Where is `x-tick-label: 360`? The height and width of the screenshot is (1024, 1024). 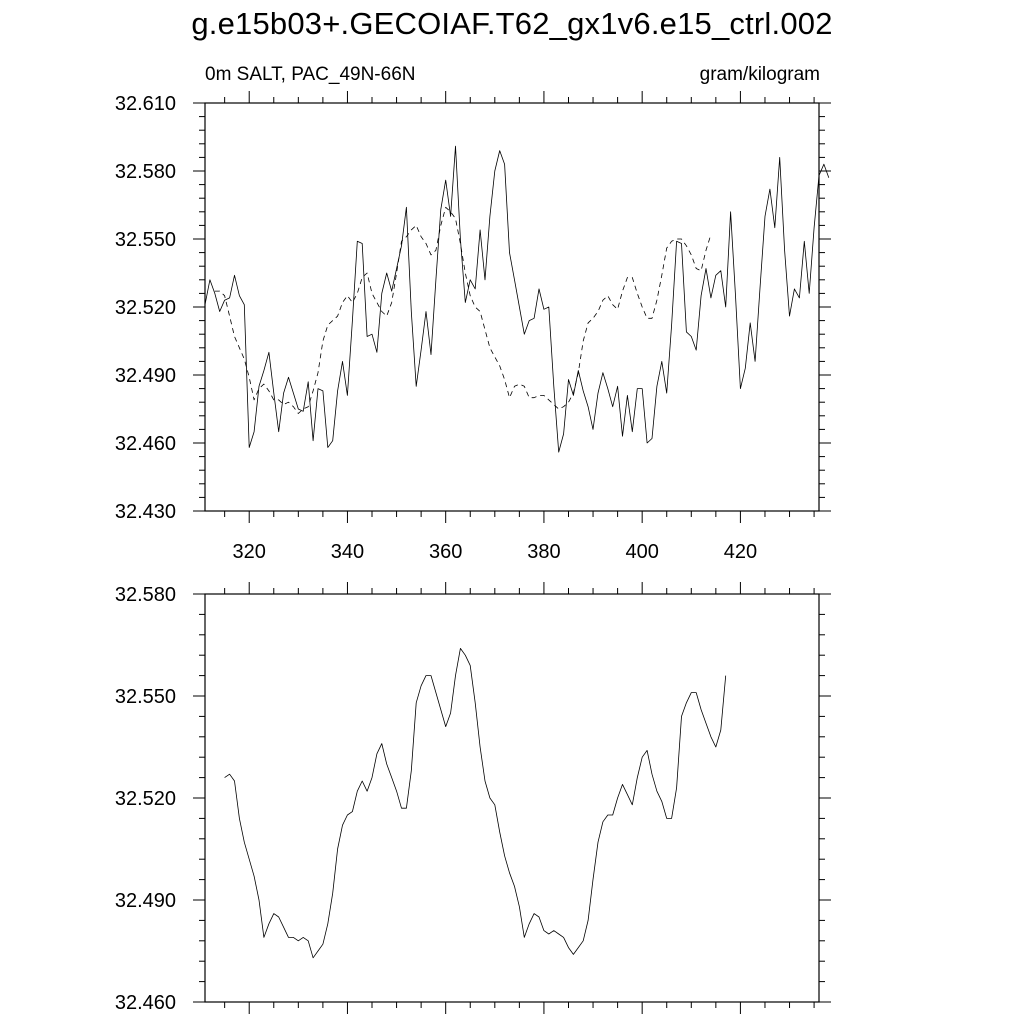
x-tick-label: 360 is located at coordinates (445, 552).